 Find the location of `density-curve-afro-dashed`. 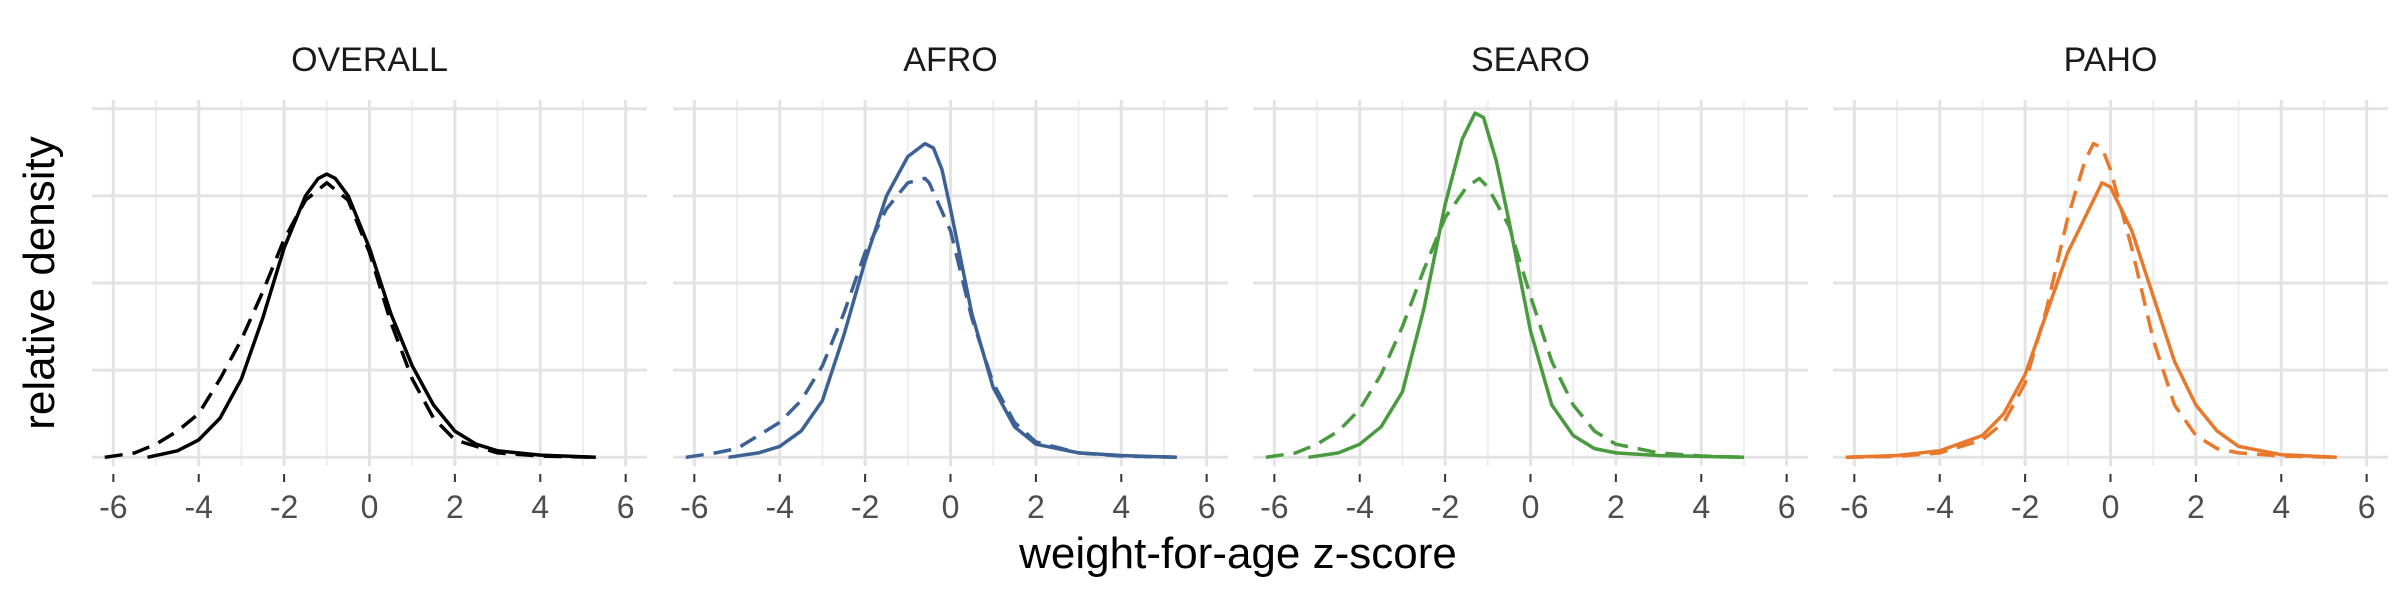

density-curve-afro-dashed is located at coordinates (931, 318).